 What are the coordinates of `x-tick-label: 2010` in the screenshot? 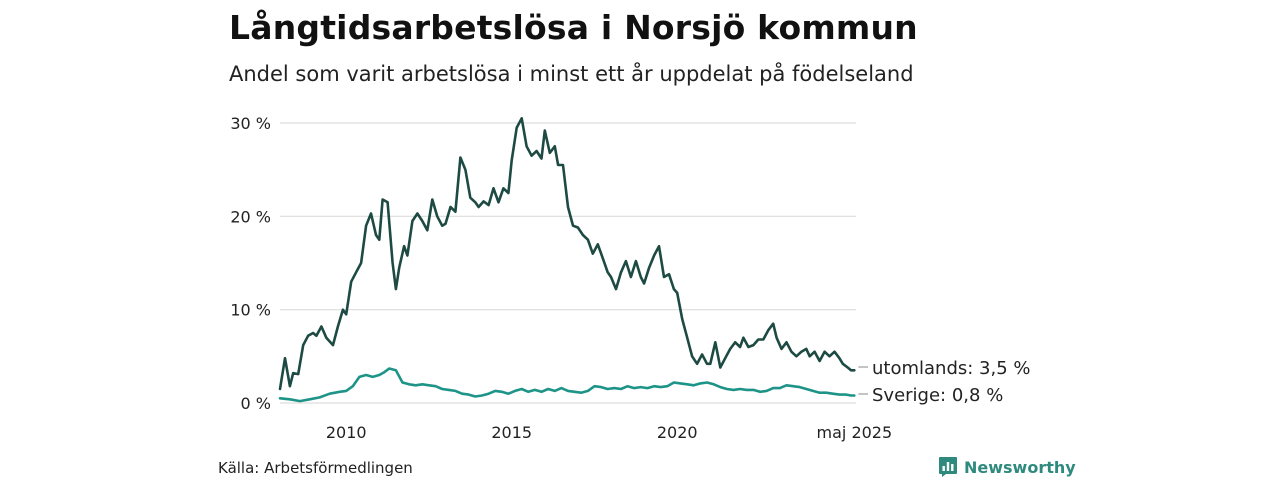 It's located at (346, 432).